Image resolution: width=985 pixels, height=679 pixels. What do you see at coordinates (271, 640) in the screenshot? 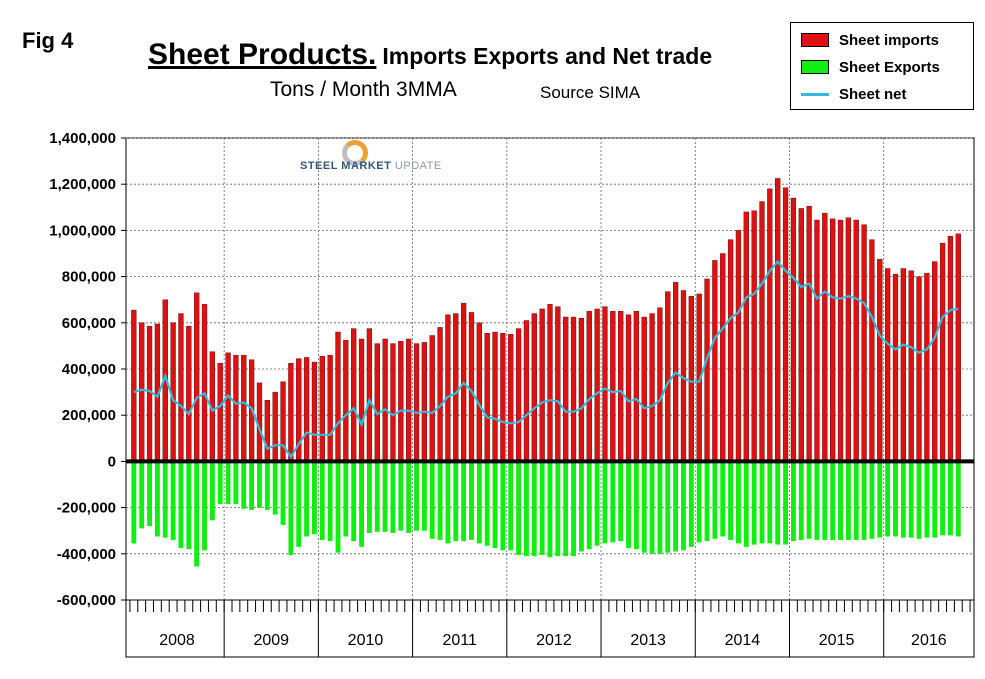
I see `x-year-label: 2009` at bounding box center [271, 640].